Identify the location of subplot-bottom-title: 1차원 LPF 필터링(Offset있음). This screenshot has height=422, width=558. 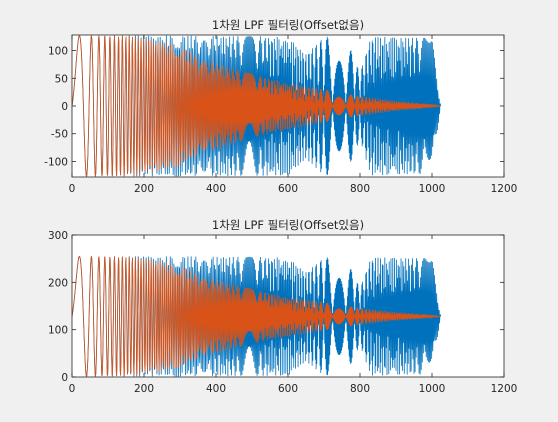
(288, 225).